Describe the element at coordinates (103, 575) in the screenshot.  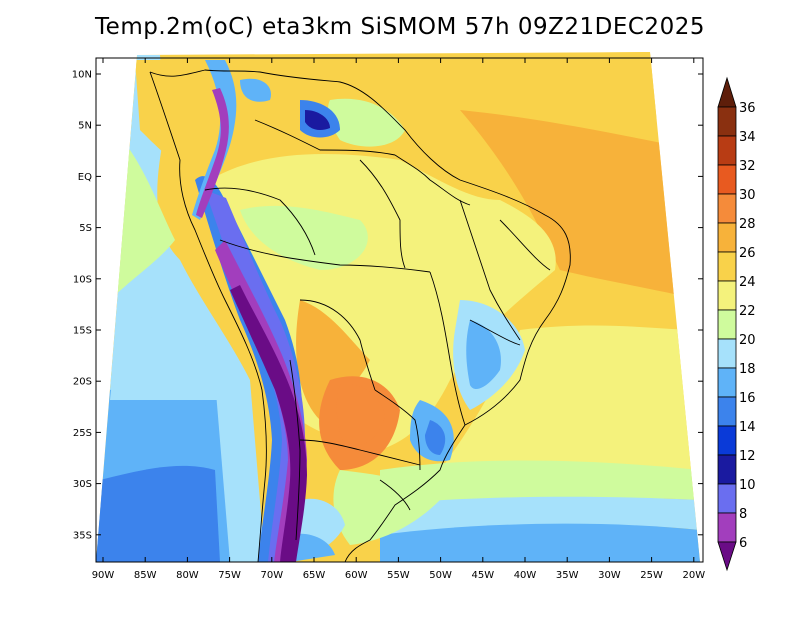
I see `lon-label: 90W` at that location.